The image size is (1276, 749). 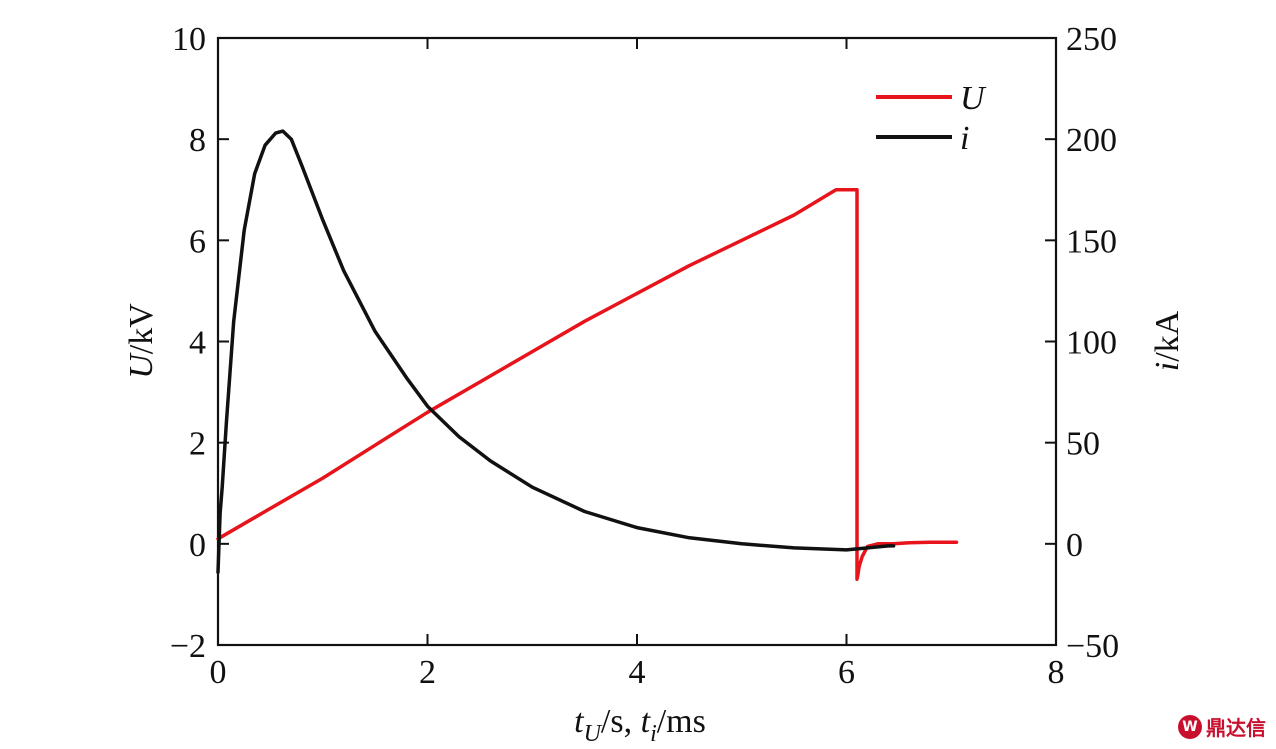 I want to click on y-axis-left-title: U/kV, so click(x=141, y=341).